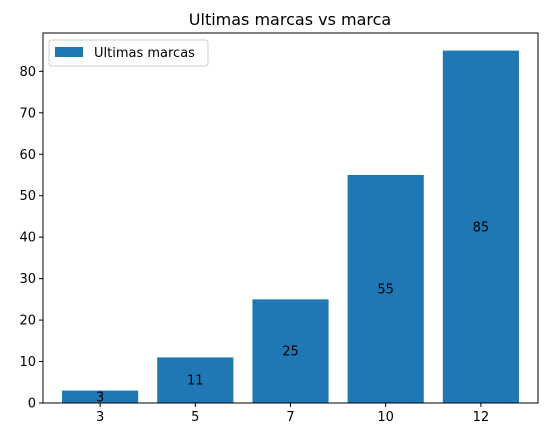 The height and width of the screenshot is (438, 549). What do you see at coordinates (27, 279) in the screenshot?
I see `y-tick-label: 30` at bounding box center [27, 279].